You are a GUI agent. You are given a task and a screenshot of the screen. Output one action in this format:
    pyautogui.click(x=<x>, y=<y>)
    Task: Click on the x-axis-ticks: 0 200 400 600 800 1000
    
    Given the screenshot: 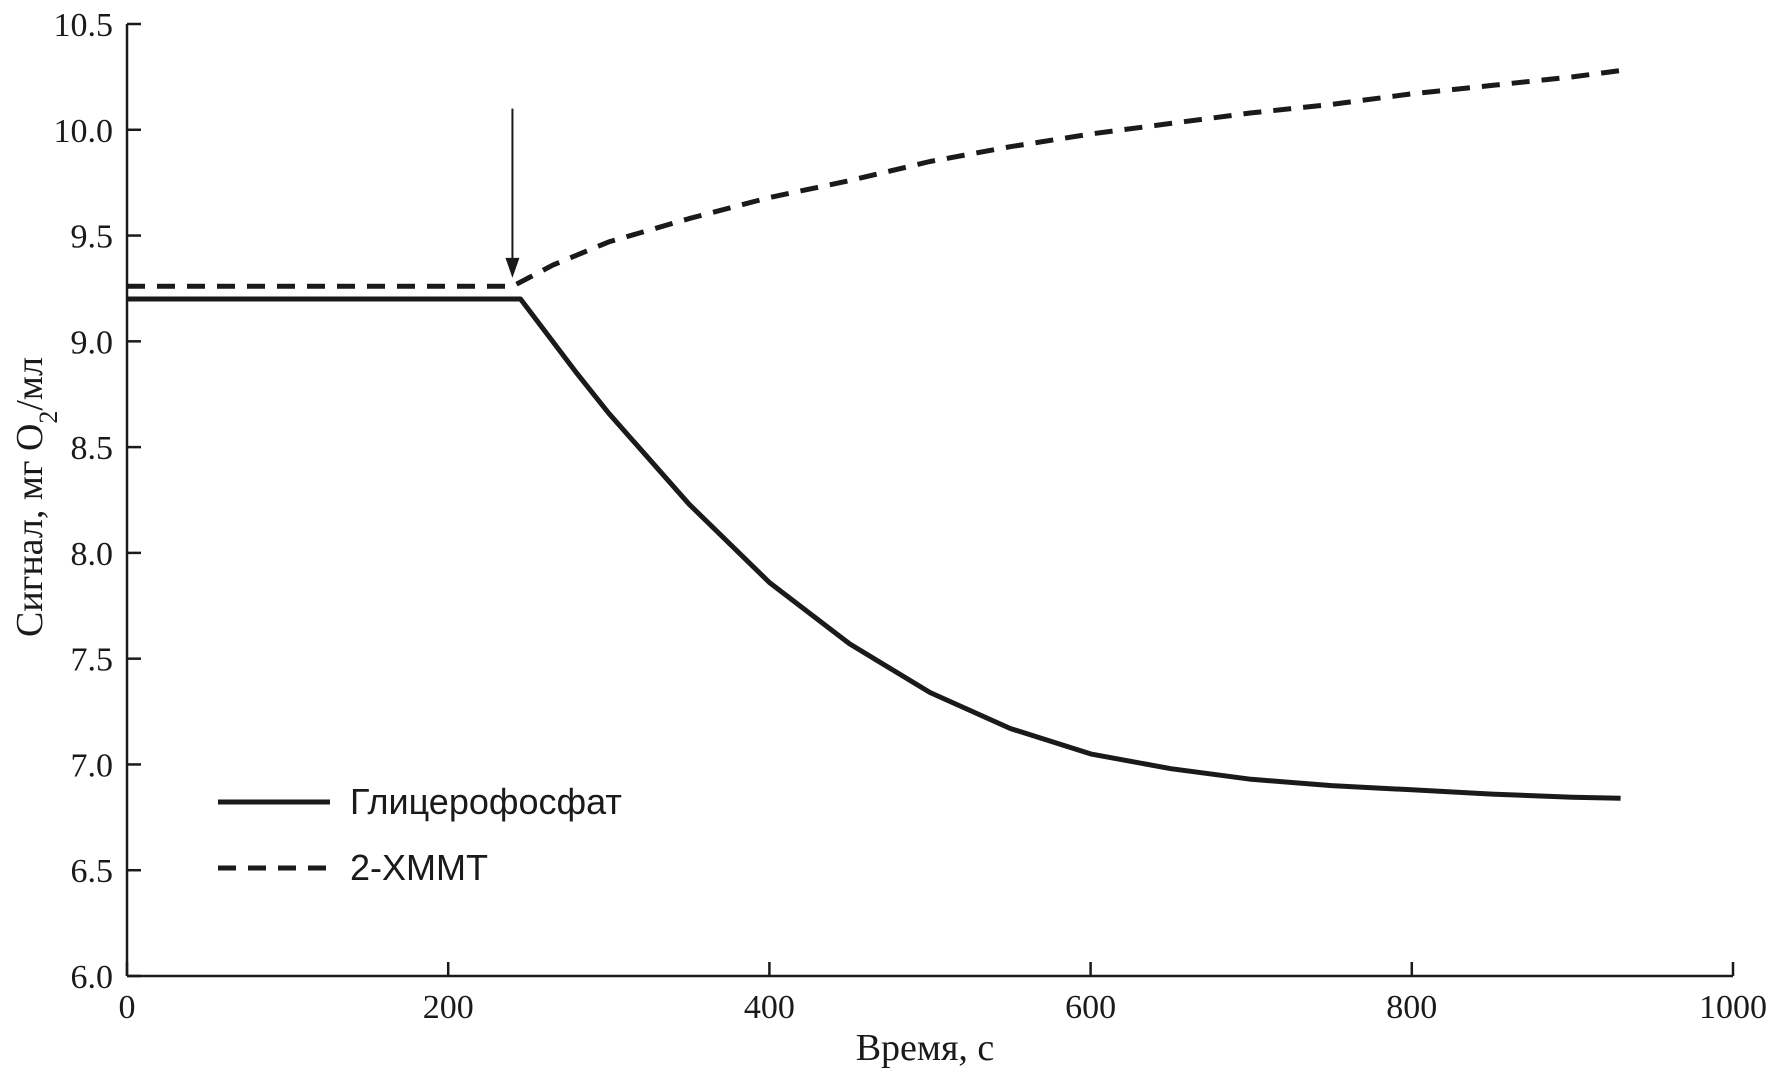 What is the action you would take?
    pyautogui.click(x=943, y=994)
    